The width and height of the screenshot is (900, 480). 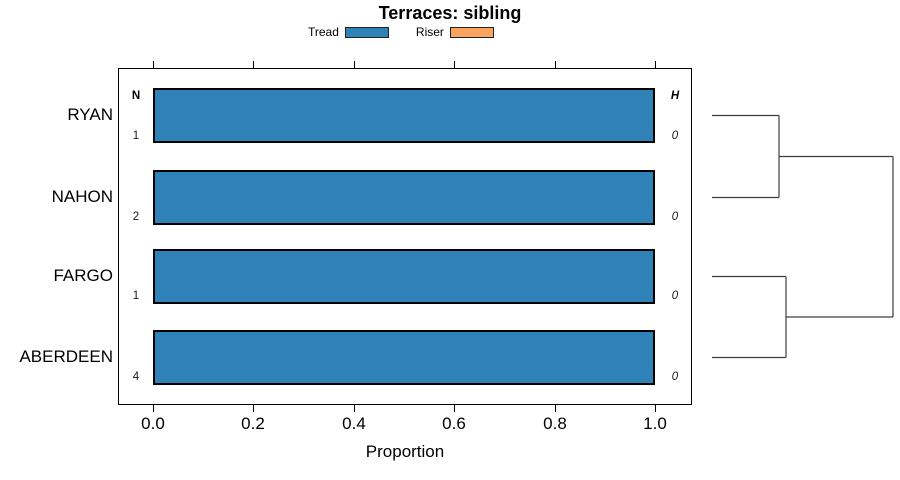 What do you see at coordinates (354, 423) in the screenshot?
I see `x-axis-tick-label: 0.4` at bounding box center [354, 423].